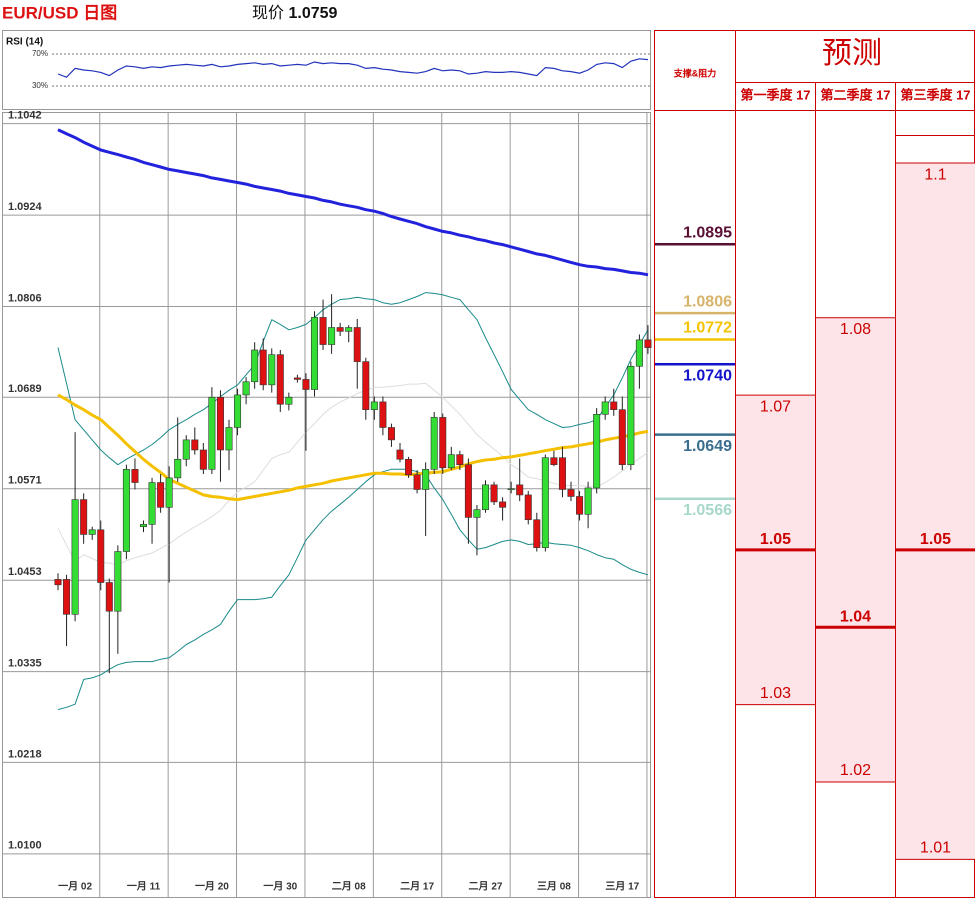 This screenshot has width=975, height=900. I want to click on levels-title: 支撑&阻力, so click(695, 72).